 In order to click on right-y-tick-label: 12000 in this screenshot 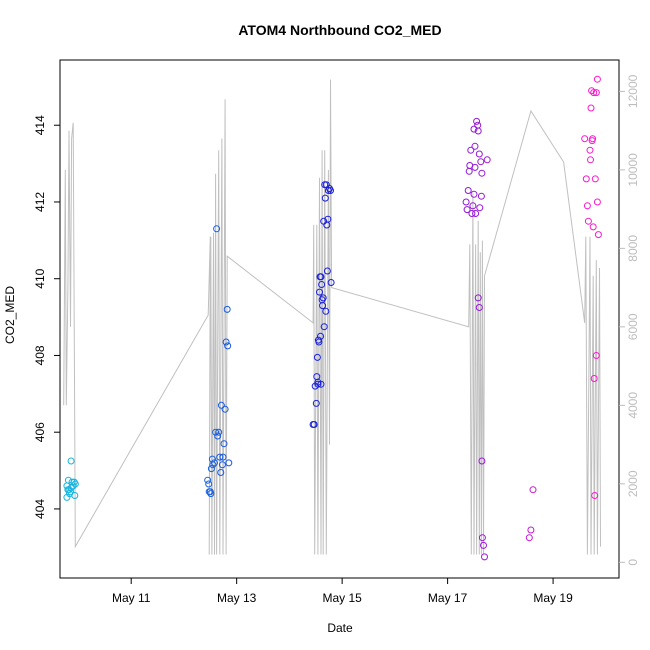, I will do `click(633, 91)`.